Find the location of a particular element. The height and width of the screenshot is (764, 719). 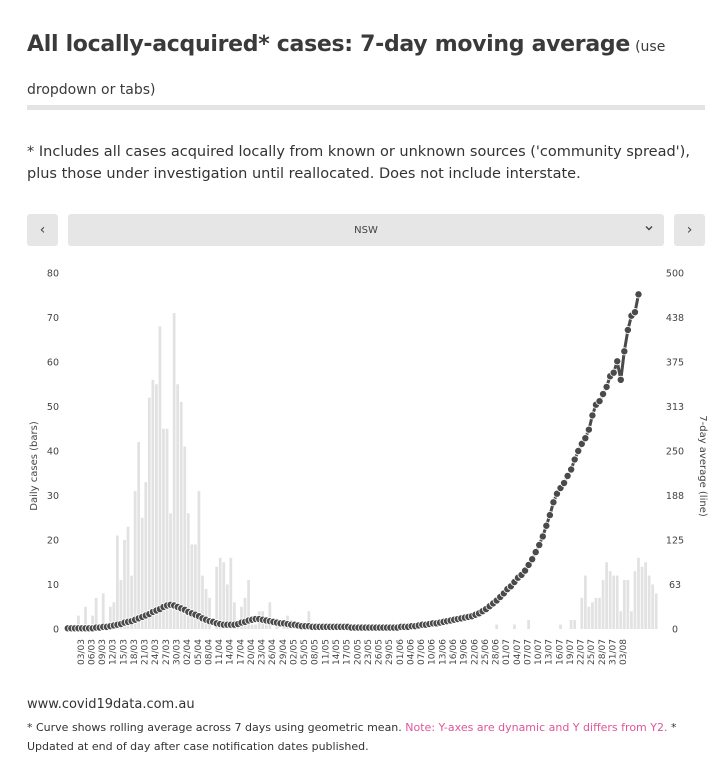

x-tick-label: 13/07 is located at coordinates (550, 652).